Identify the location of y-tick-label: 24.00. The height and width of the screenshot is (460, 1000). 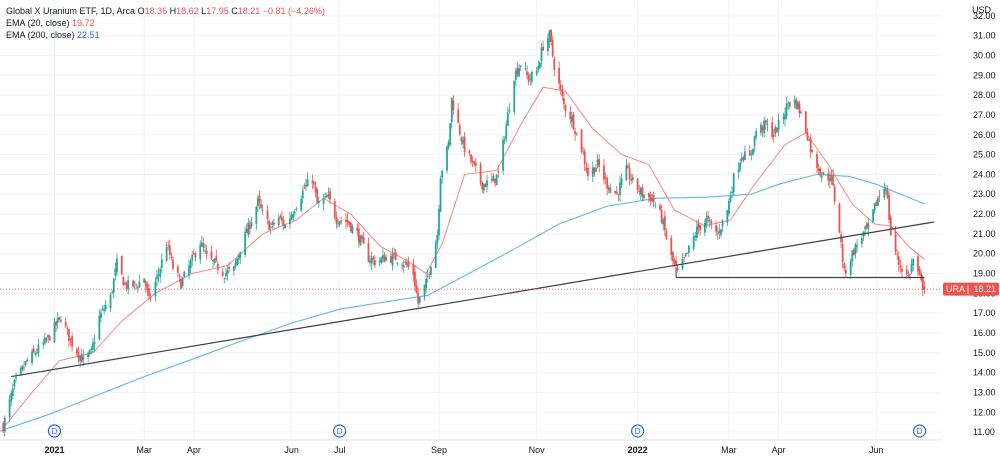
(984, 174).